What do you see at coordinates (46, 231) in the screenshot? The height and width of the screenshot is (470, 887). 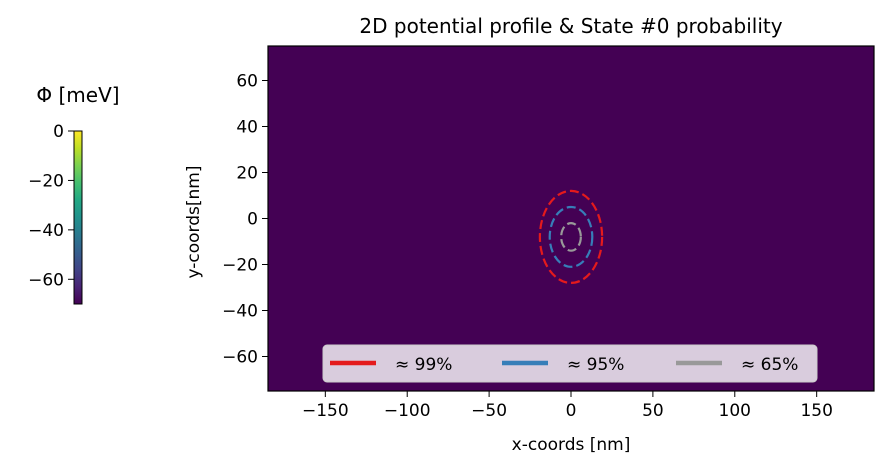 I see `colorbar-tick-label: −40` at bounding box center [46, 231].